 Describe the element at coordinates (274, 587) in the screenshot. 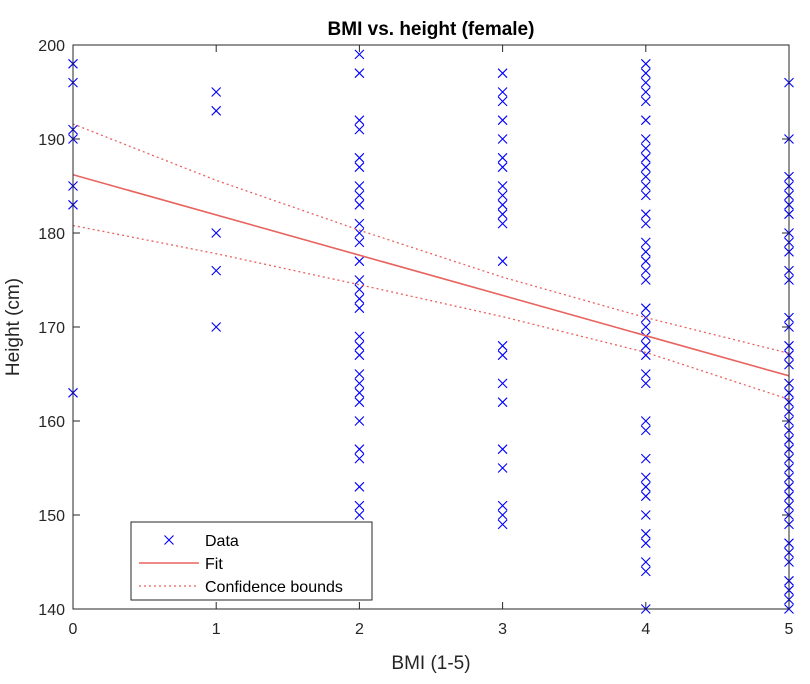

I see `legend-label: Confidence bounds` at that location.